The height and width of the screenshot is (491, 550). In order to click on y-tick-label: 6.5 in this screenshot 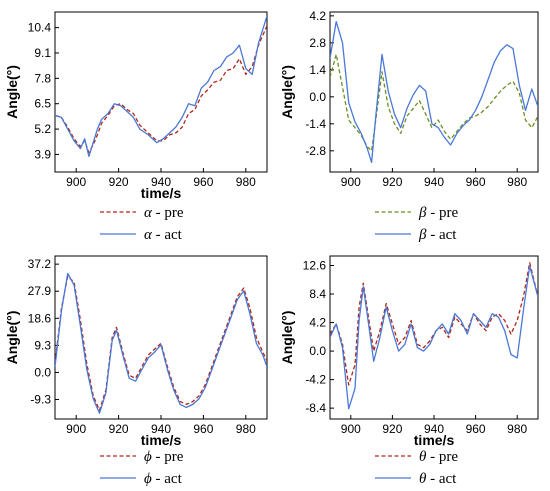, I will do `click(42, 104)`.